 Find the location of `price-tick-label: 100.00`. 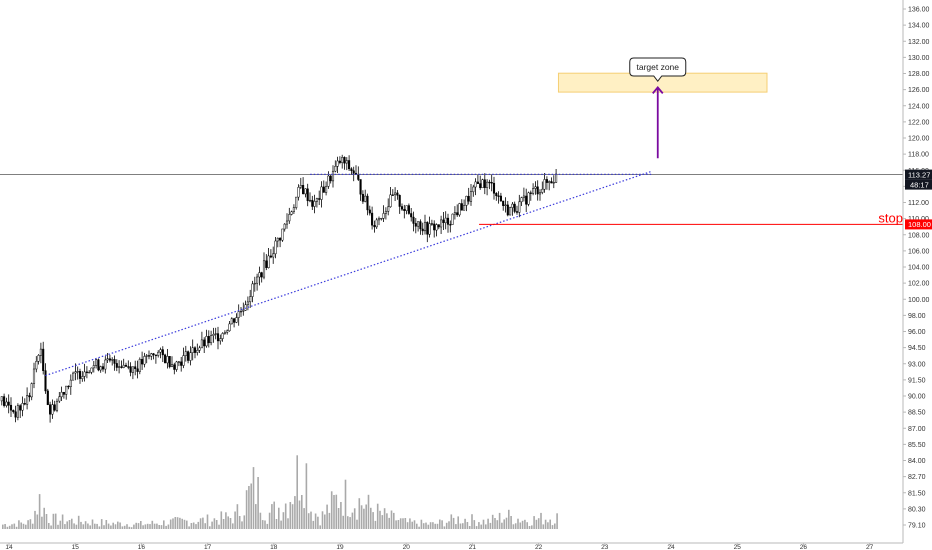

price-tick-label: 100.00 is located at coordinates (919, 300).